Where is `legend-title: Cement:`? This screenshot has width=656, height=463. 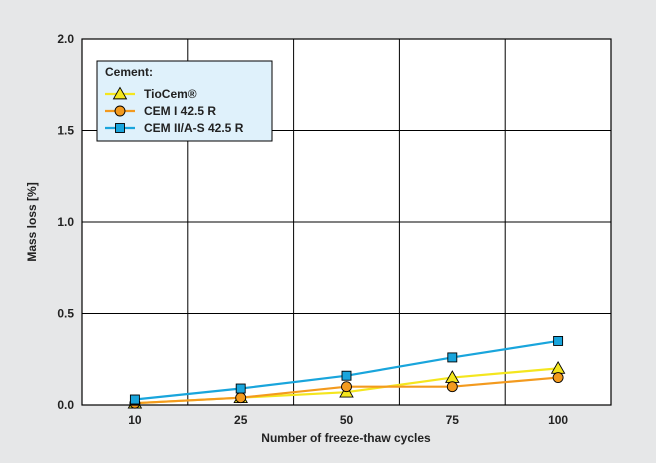
legend-title: Cement: is located at coordinates (129, 72).